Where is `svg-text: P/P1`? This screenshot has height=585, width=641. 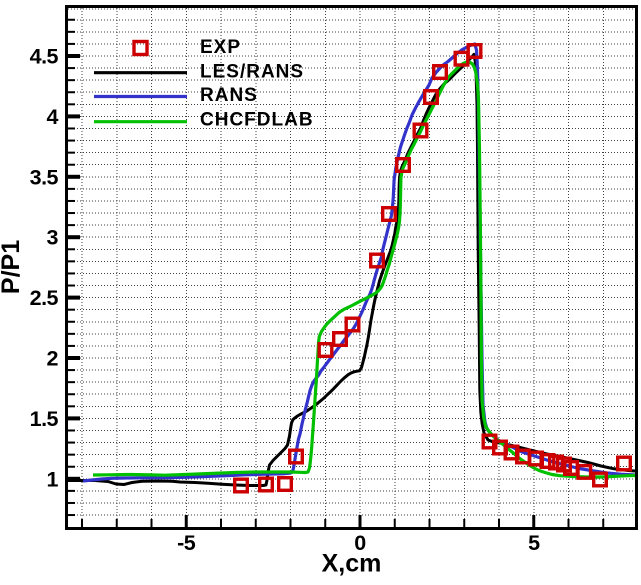
svg-text: P/P1 is located at coordinates (12, 267).